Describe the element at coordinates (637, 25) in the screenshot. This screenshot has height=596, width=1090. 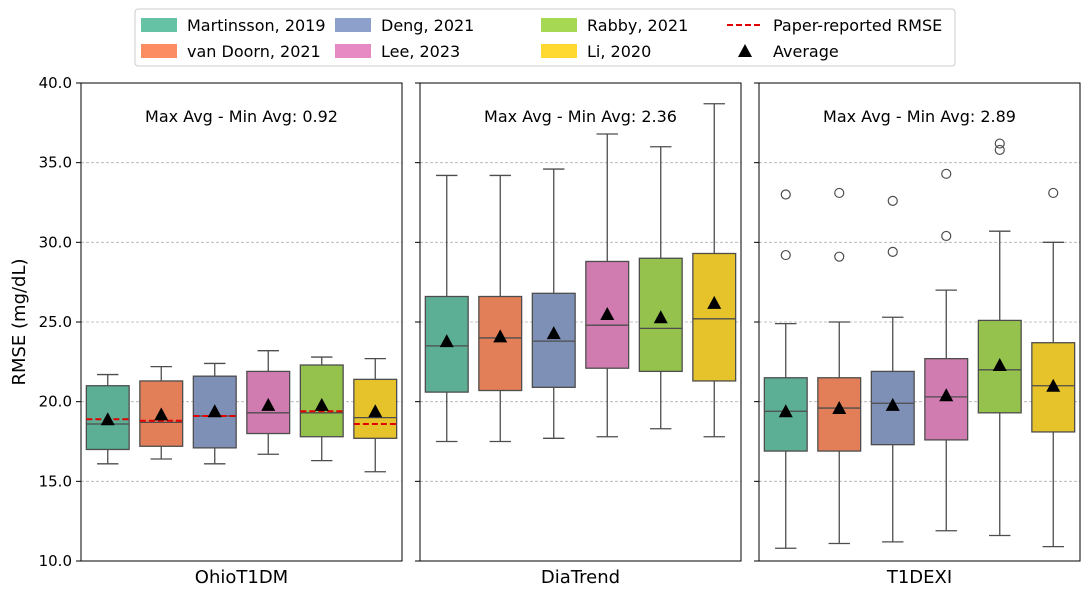
I see `legend-label: Rabby, 2021` at that location.